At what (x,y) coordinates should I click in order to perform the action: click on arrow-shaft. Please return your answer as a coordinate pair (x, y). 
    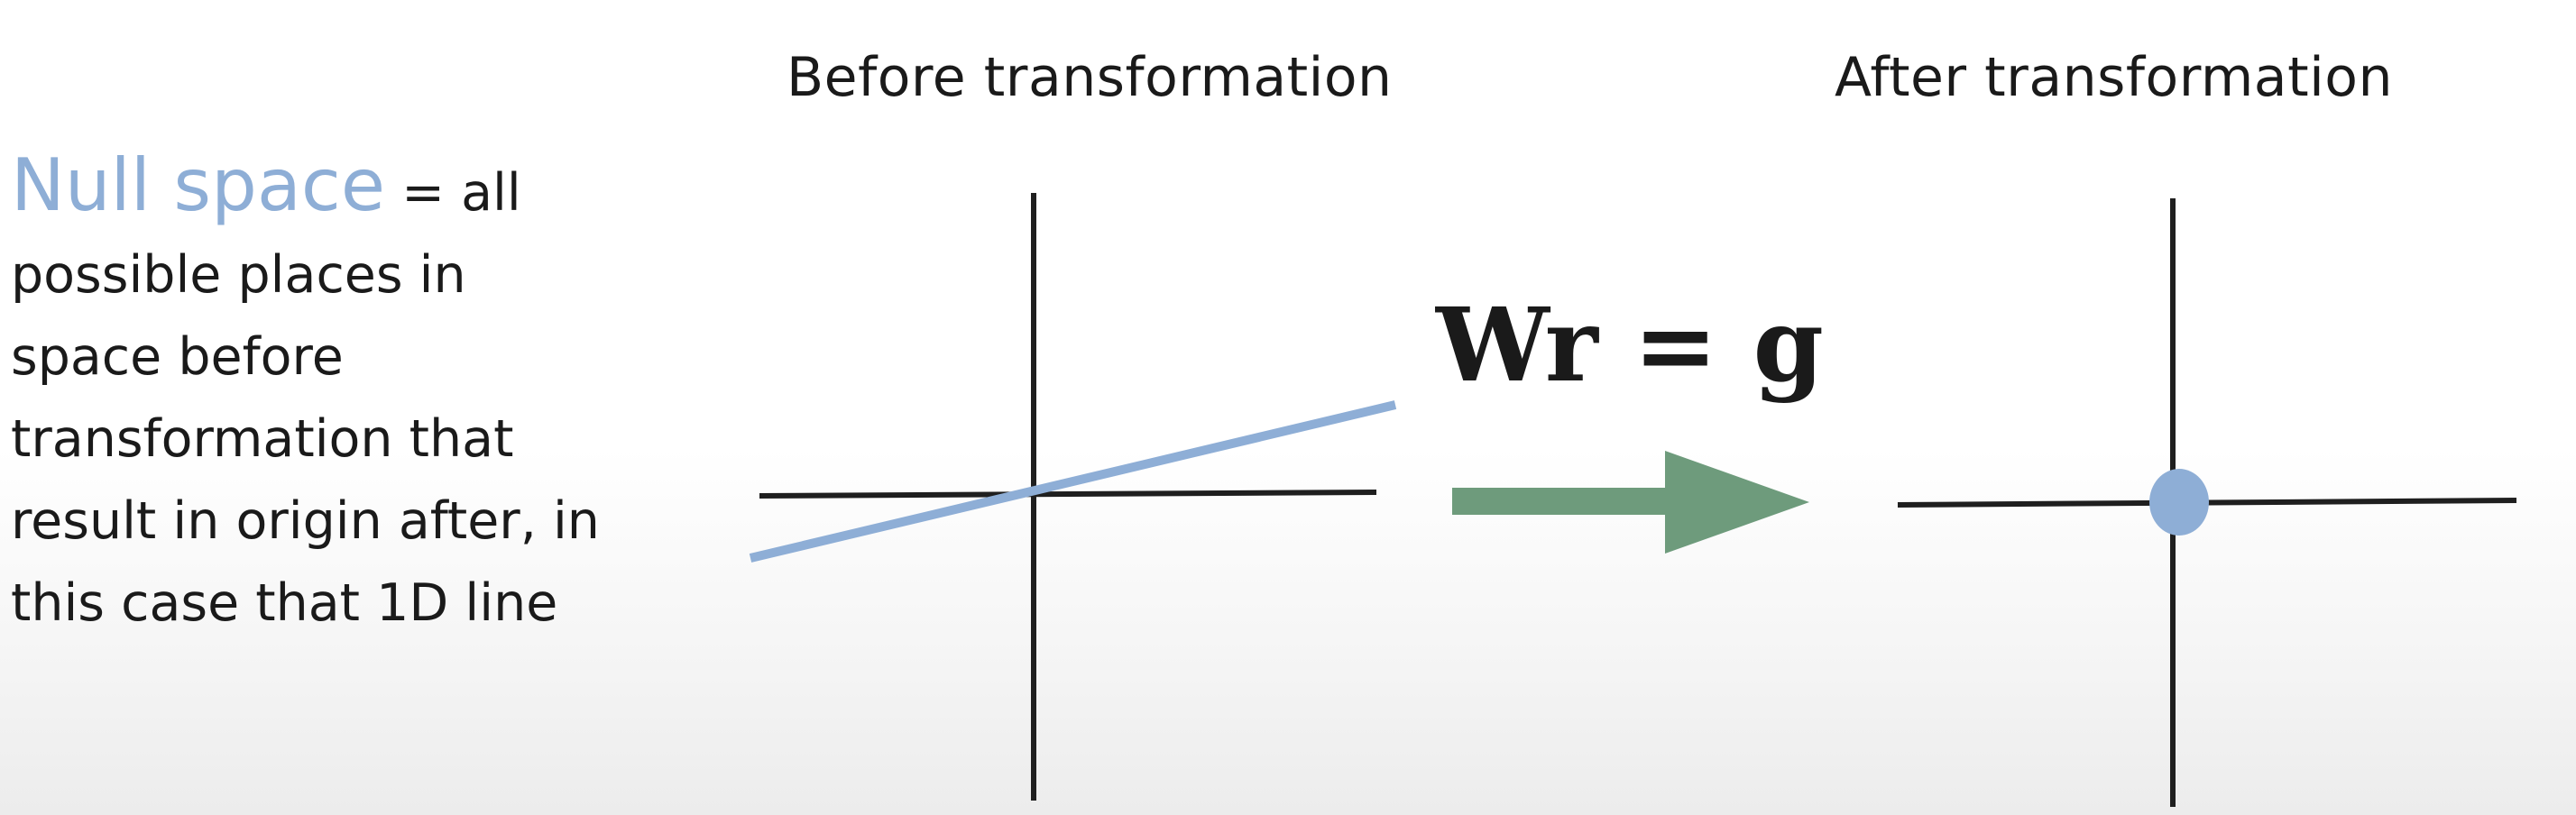
    Looking at the image, I should click on (1560, 502).